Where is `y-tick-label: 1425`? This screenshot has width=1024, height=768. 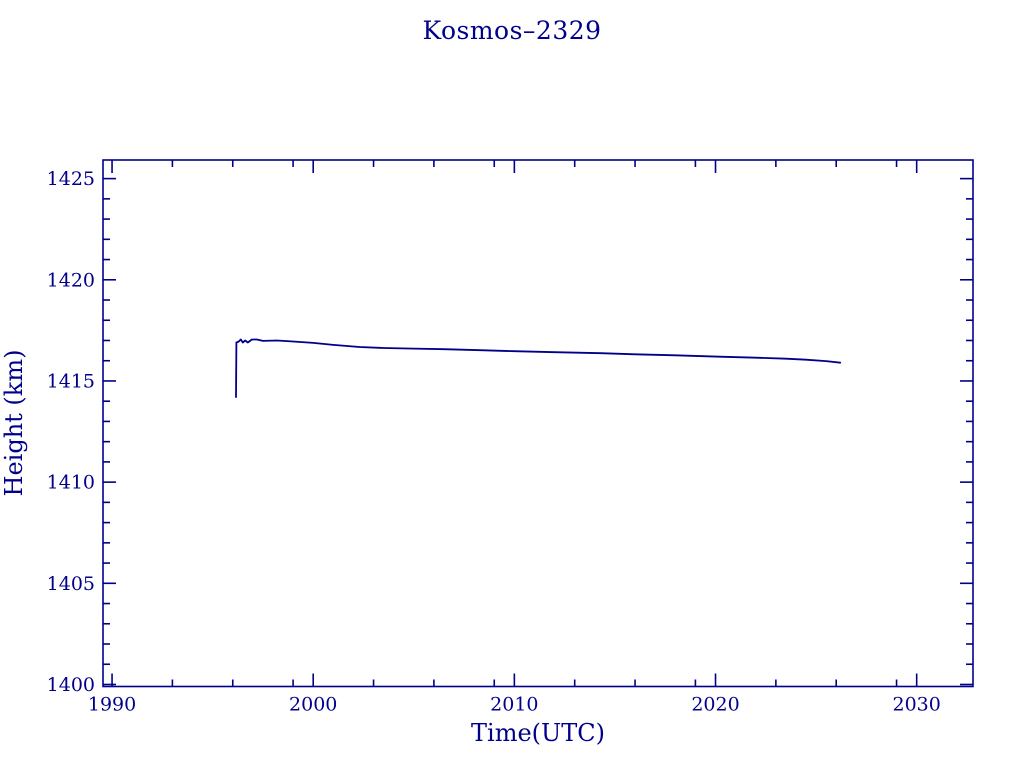
y-tick-label: 1425 is located at coordinates (71, 179).